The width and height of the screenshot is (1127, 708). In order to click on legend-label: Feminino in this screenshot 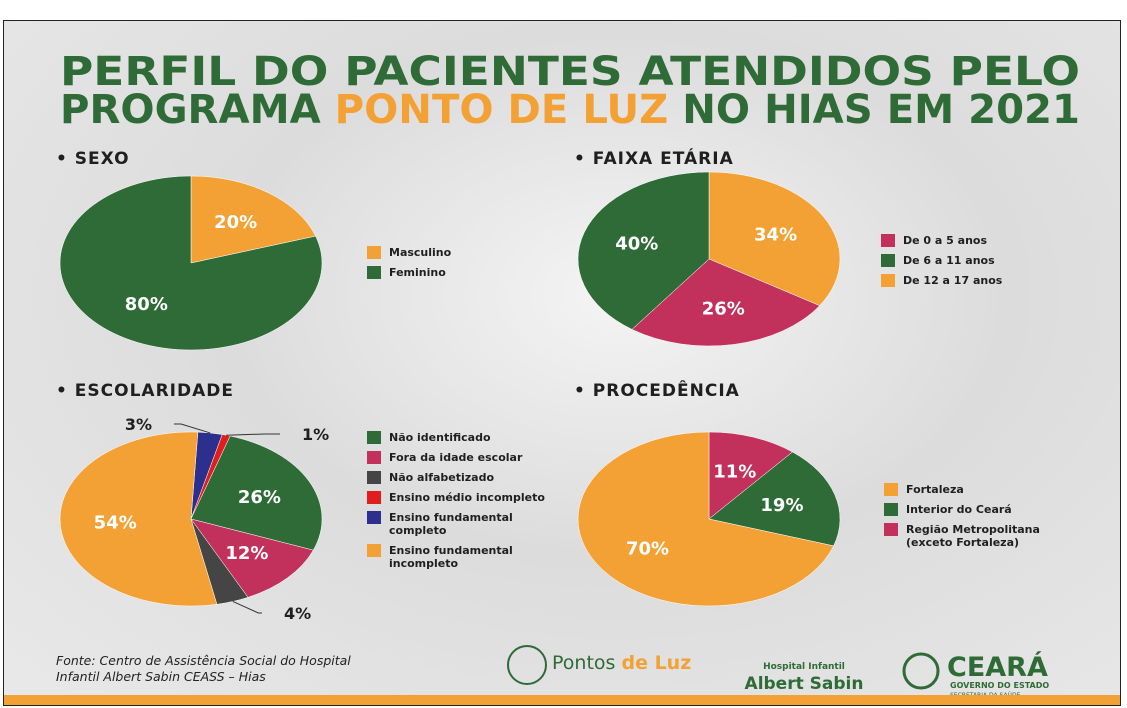, I will do `click(417, 272)`.